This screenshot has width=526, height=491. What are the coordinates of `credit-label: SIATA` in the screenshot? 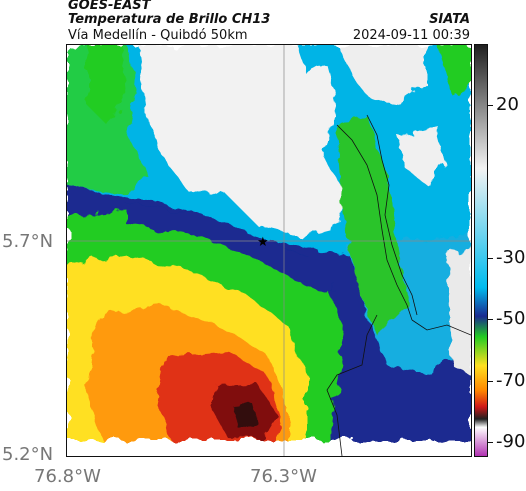 It's located at (449, 19).